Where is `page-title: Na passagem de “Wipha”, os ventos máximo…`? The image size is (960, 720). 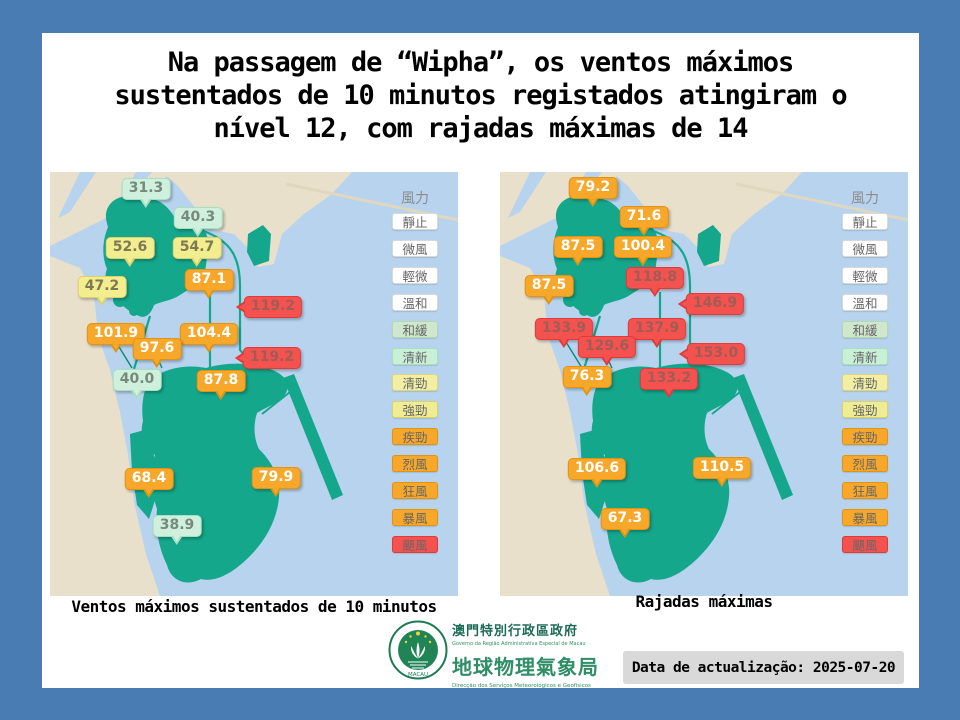
page-title: Na passagem de “Wipha”, os ventos máximo… is located at coordinates (480, 95).